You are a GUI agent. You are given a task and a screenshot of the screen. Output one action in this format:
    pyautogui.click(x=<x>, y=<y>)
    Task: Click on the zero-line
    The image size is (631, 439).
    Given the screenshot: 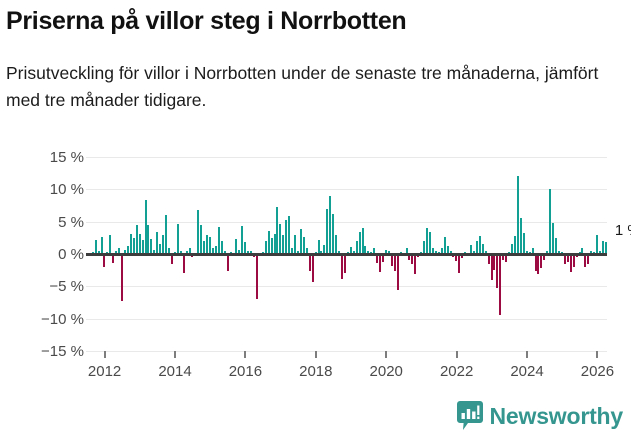 What is the action you would take?
    pyautogui.click(x=346, y=254)
    